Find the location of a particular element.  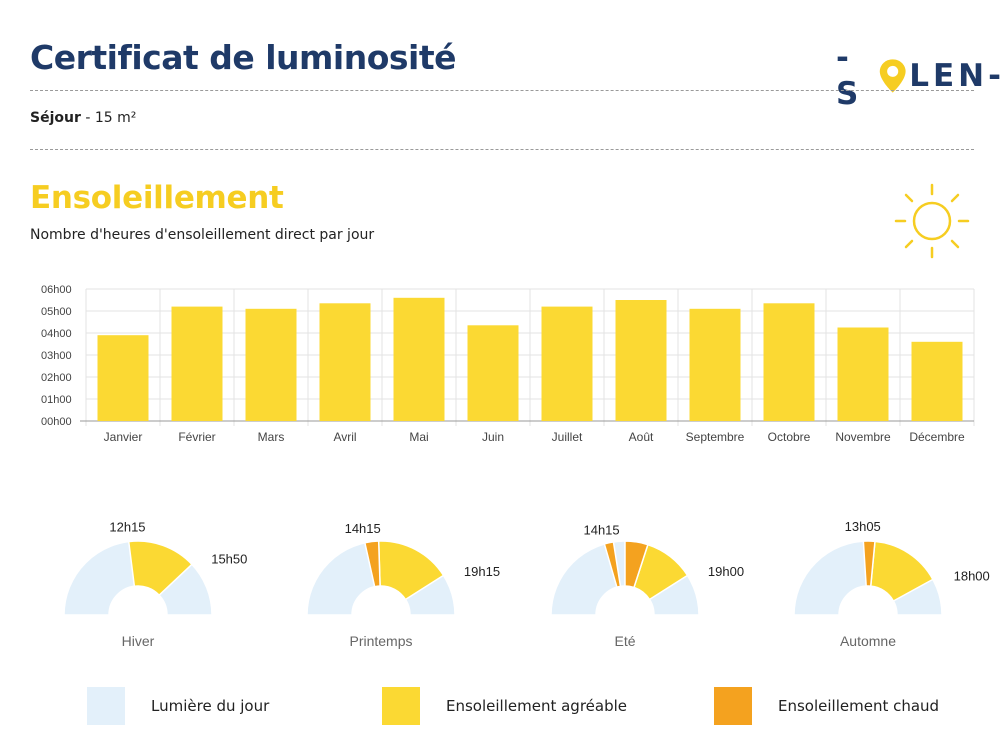

bar-décembre is located at coordinates (937, 381).